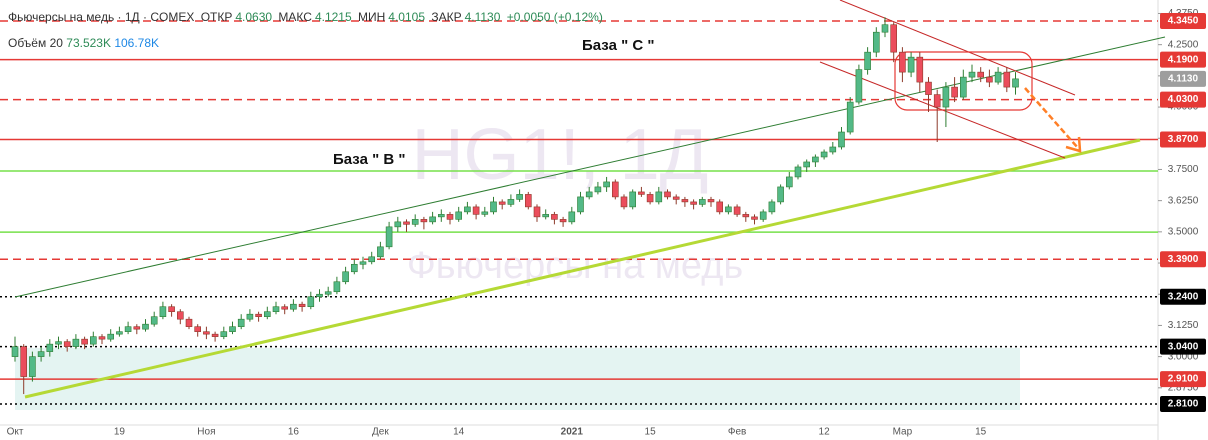 The height and width of the screenshot is (440, 1208). I want to click on x-tick-label: Ноя, so click(206, 432).